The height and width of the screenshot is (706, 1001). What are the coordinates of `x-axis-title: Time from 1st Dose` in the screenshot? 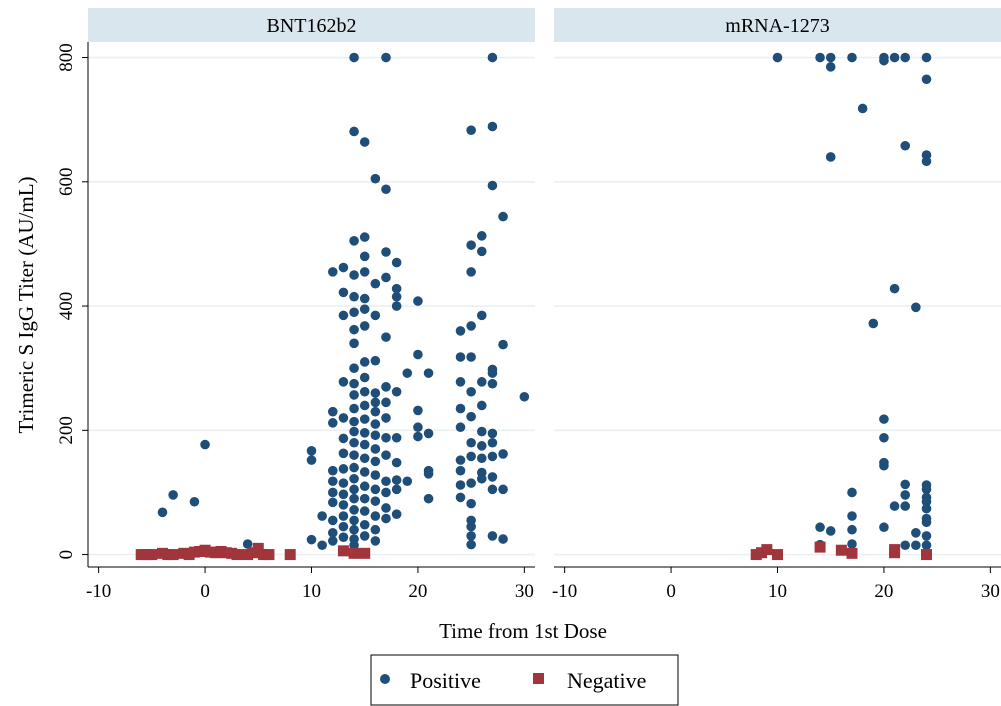 It's located at (523, 631).